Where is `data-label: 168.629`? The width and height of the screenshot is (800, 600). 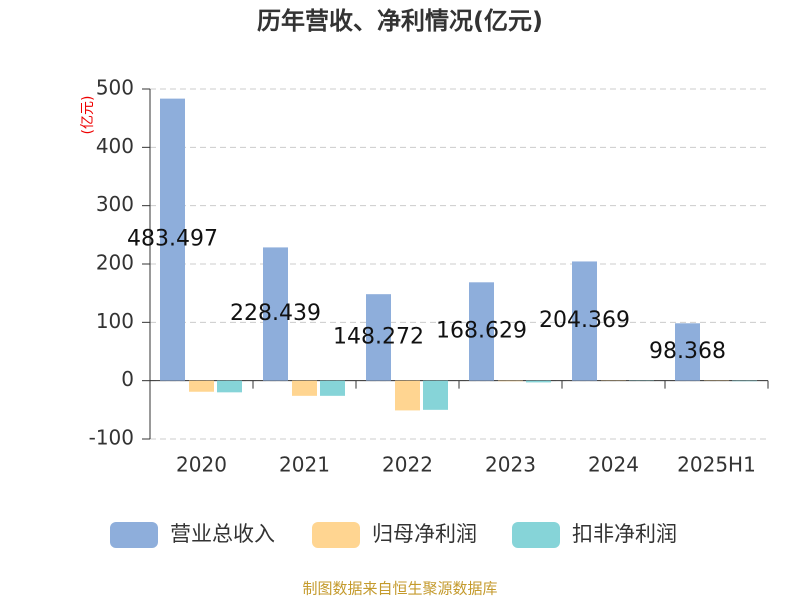
data-label: 168.629 is located at coordinates (481, 330).